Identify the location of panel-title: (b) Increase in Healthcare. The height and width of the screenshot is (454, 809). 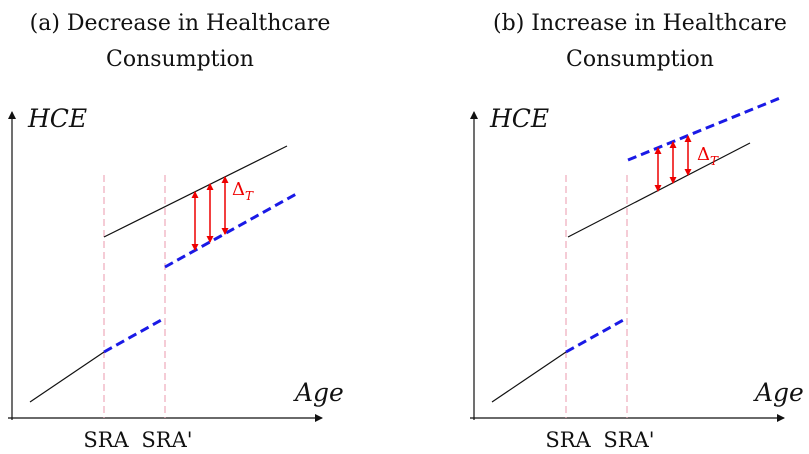
(640, 23).